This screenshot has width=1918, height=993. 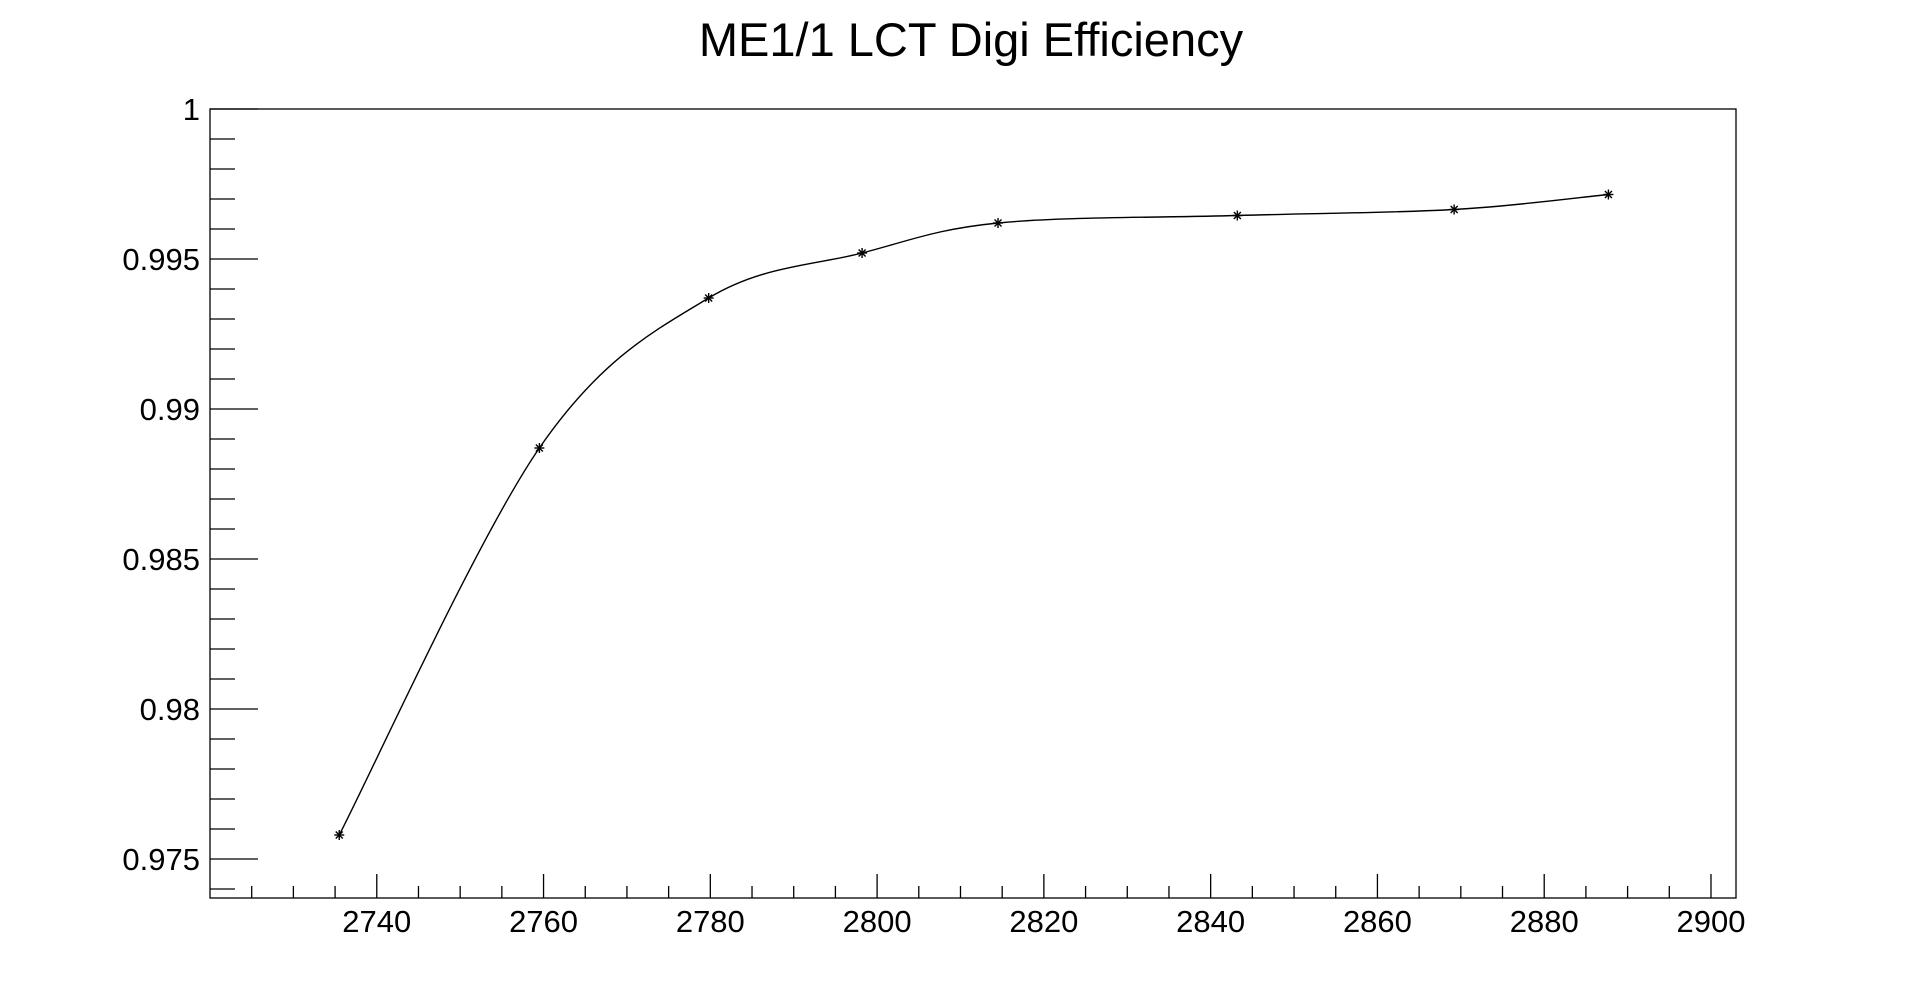 I want to click on x-tick-label: 2900, so click(x=1710, y=921).